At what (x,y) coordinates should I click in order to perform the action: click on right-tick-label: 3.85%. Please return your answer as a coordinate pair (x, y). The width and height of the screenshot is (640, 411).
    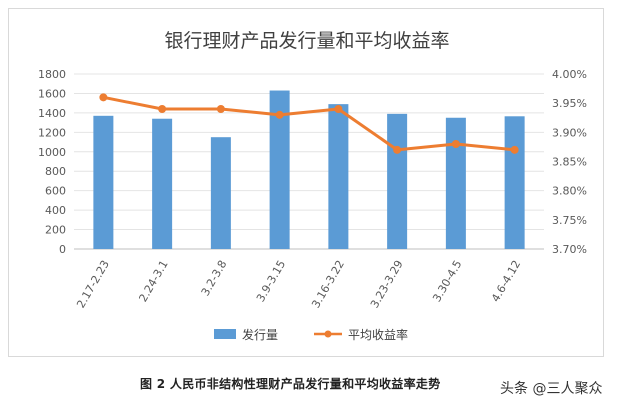
    Looking at the image, I should click on (569, 162).